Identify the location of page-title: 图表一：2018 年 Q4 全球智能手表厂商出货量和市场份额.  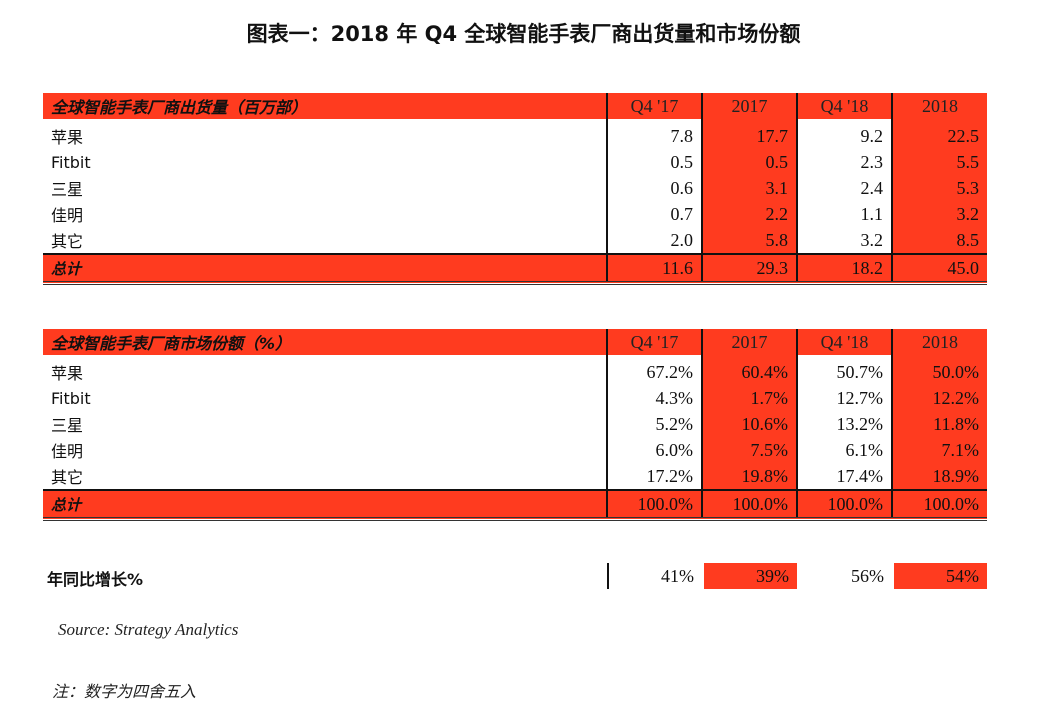
(523, 34).